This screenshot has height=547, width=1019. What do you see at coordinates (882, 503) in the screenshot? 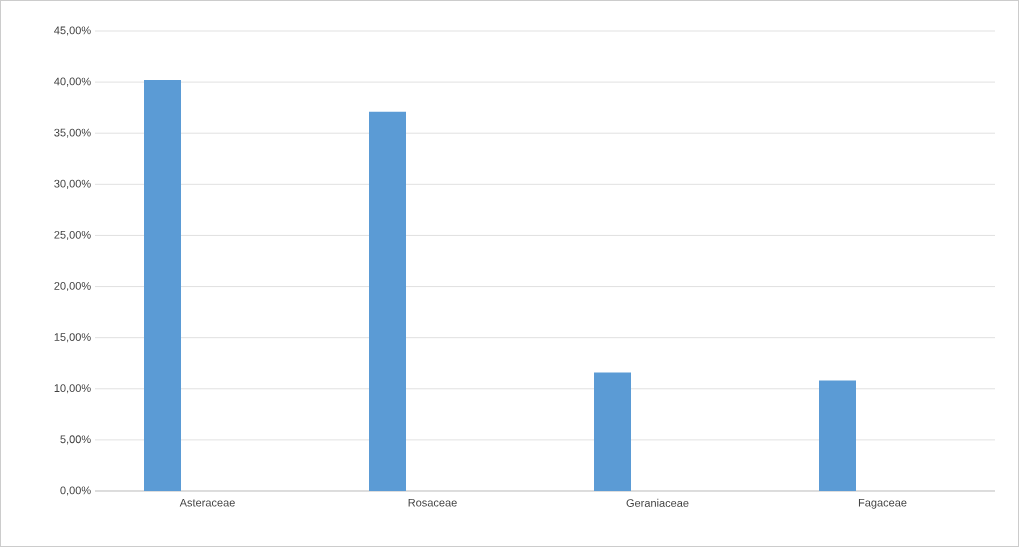
I see `x-tick-label: Fagaceae` at bounding box center [882, 503].